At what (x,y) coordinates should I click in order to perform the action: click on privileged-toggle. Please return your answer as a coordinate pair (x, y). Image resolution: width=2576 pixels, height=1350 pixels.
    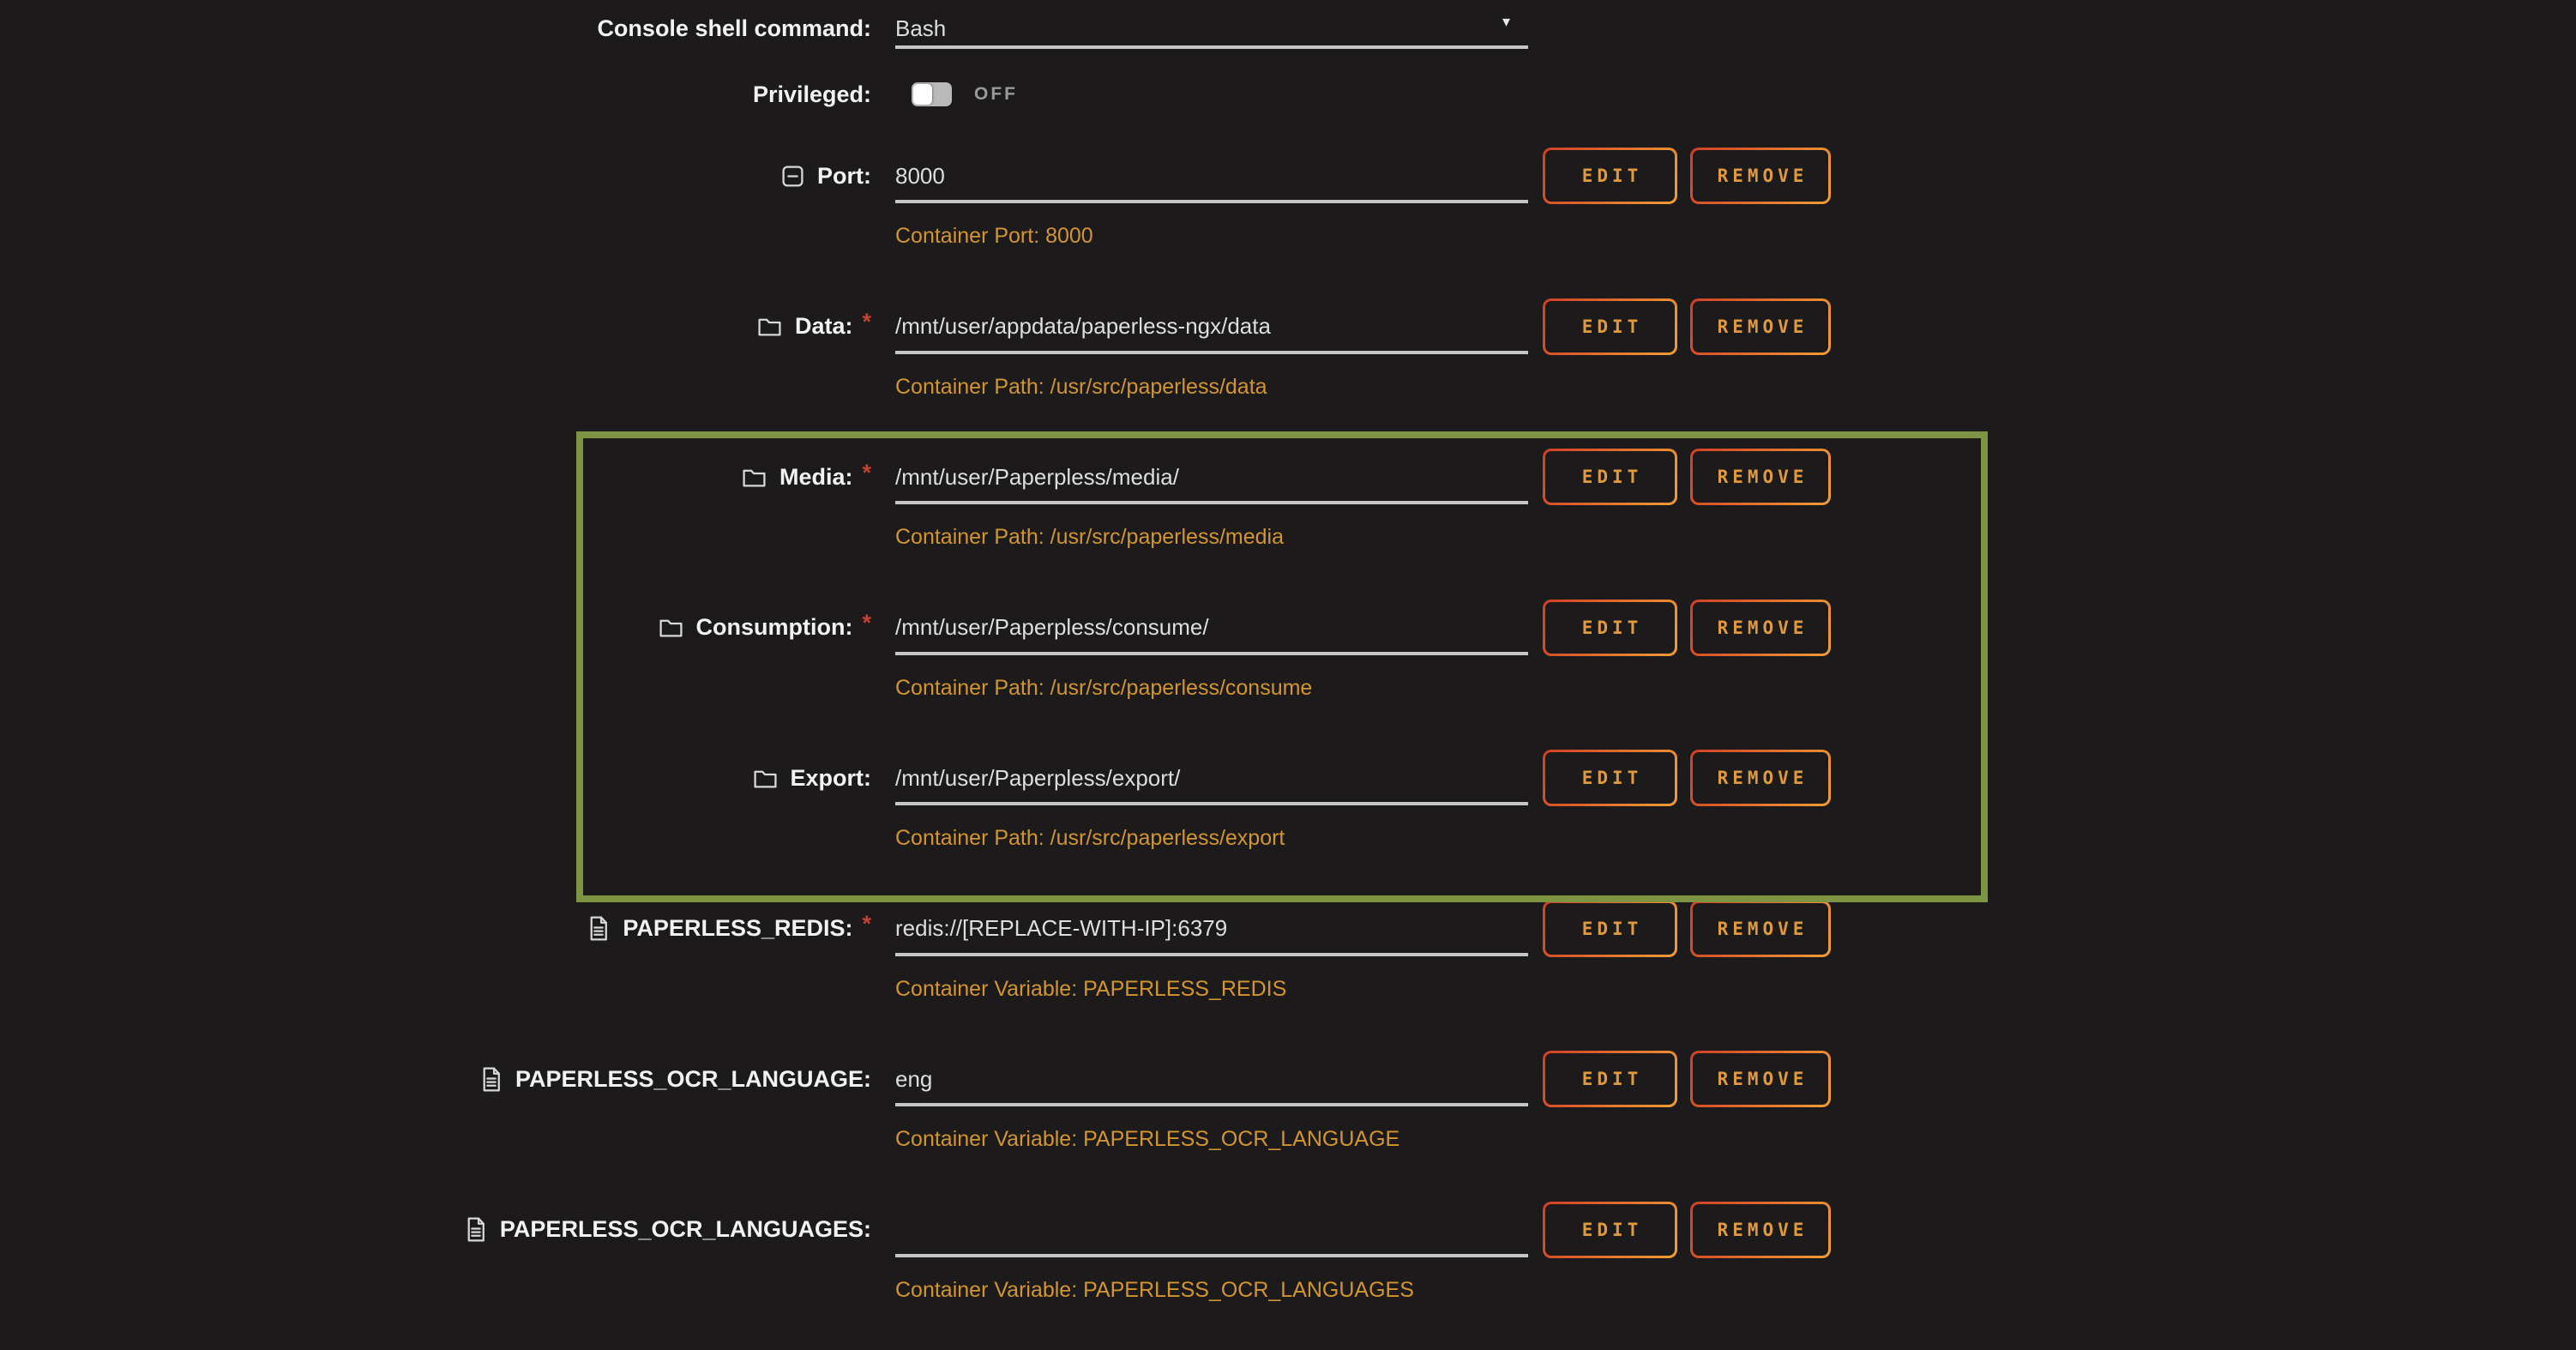
    Looking at the image, I should click on (932, 94).